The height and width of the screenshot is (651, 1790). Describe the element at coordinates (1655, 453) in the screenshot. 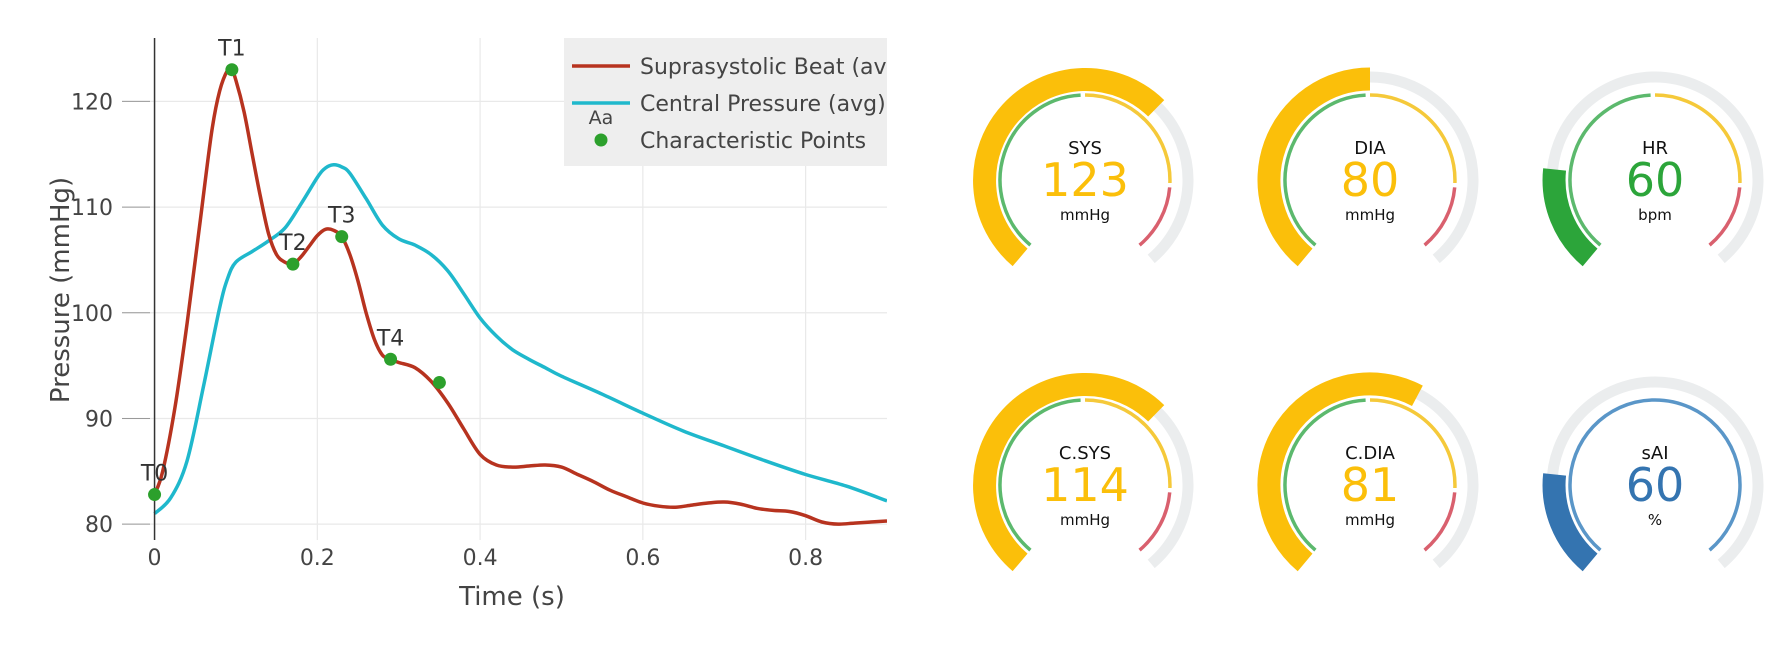

I see `gauge-label: sAI` at that location.